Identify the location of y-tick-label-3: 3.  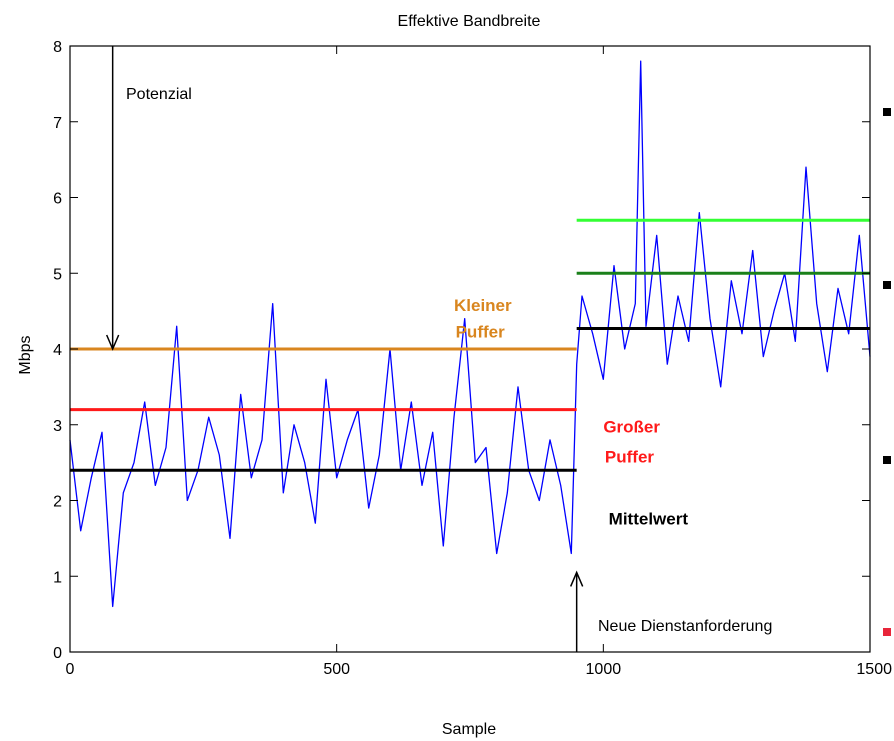
(57, 426).